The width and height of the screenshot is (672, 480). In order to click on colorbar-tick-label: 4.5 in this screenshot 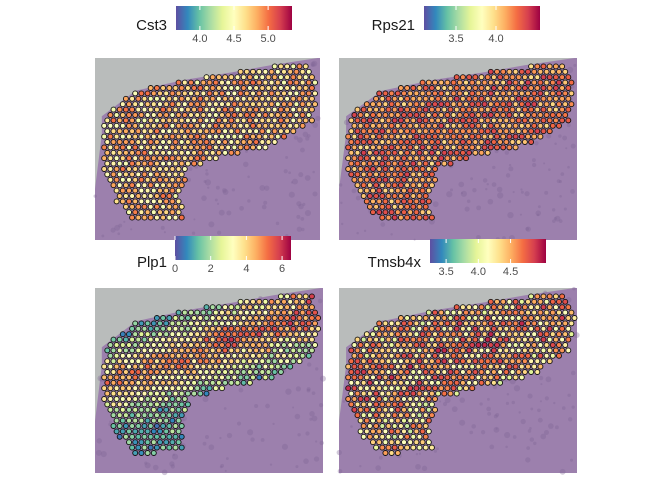, I will do `click(233, 39)`.